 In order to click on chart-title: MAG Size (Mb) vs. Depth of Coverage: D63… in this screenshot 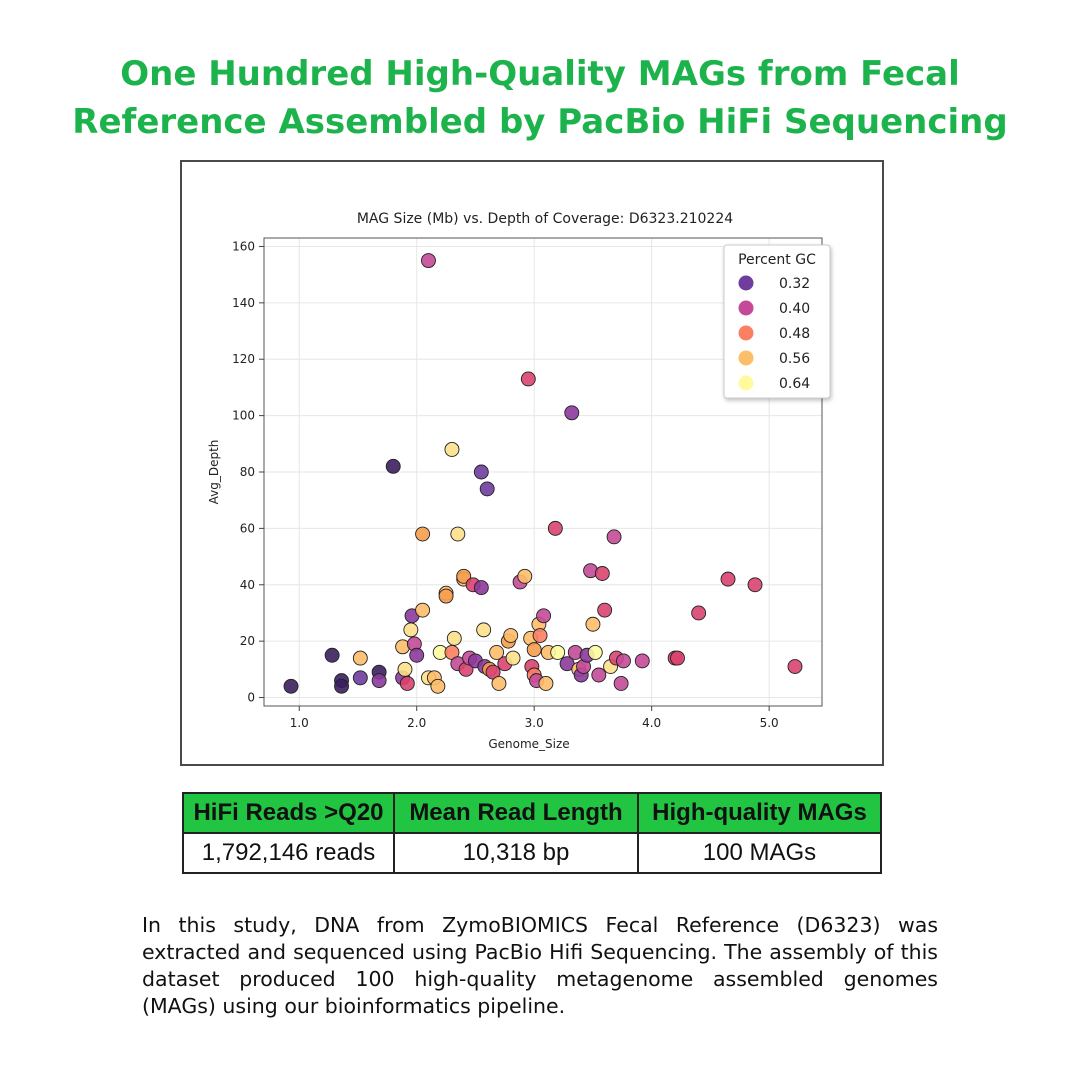, I will do `click(545, 219)`.